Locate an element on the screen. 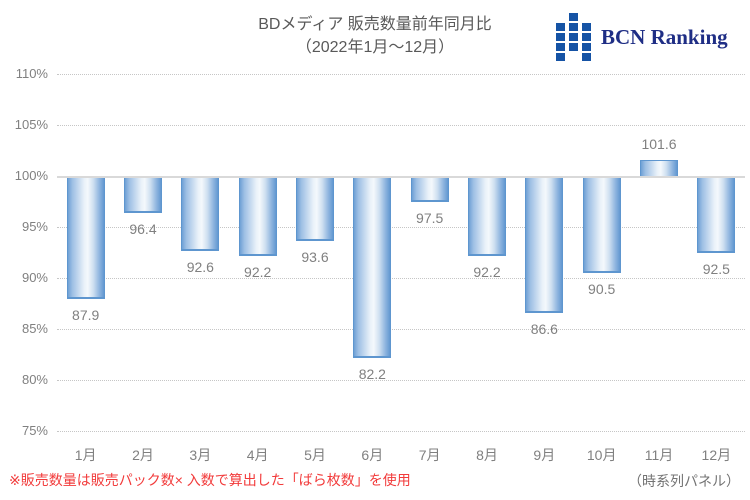  value-label-1月: 87.9 is located at coordinates (86, 315).